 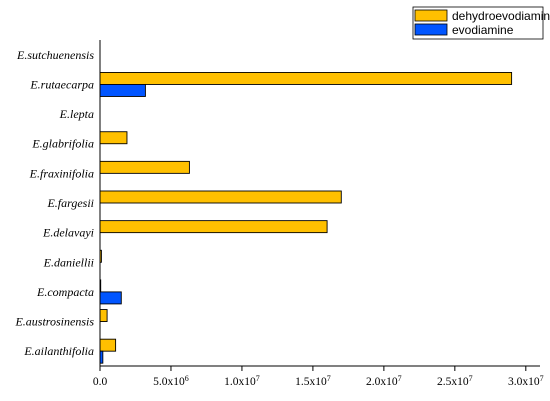 What do you see at coordinates (501, 16) in the screenshot?
I see `legend-label-dehydroevodiamine: dehydroevodiamine` at bounding box center [501, 16].